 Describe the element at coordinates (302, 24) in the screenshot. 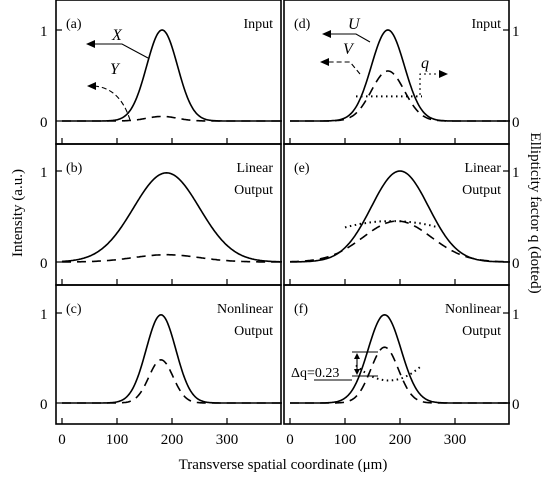

I see `panel-tag: (d)` at that location.